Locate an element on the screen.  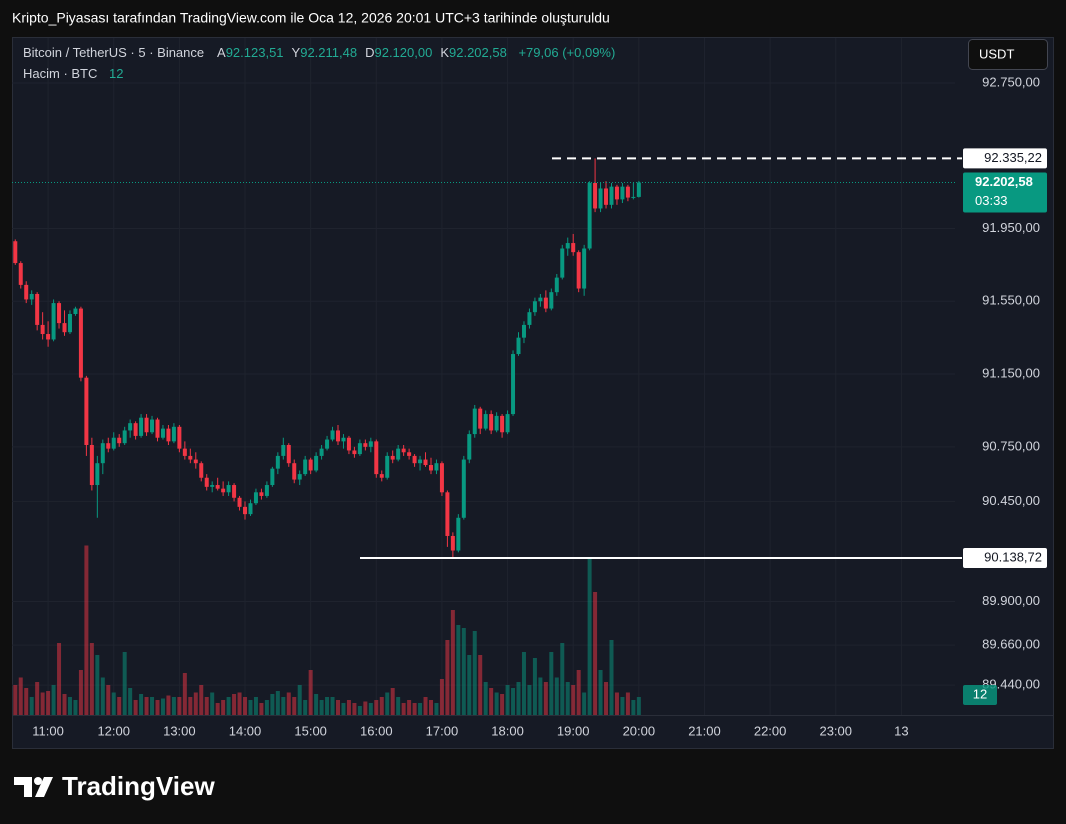
legend-label: K is located at coordinates (444, 52).